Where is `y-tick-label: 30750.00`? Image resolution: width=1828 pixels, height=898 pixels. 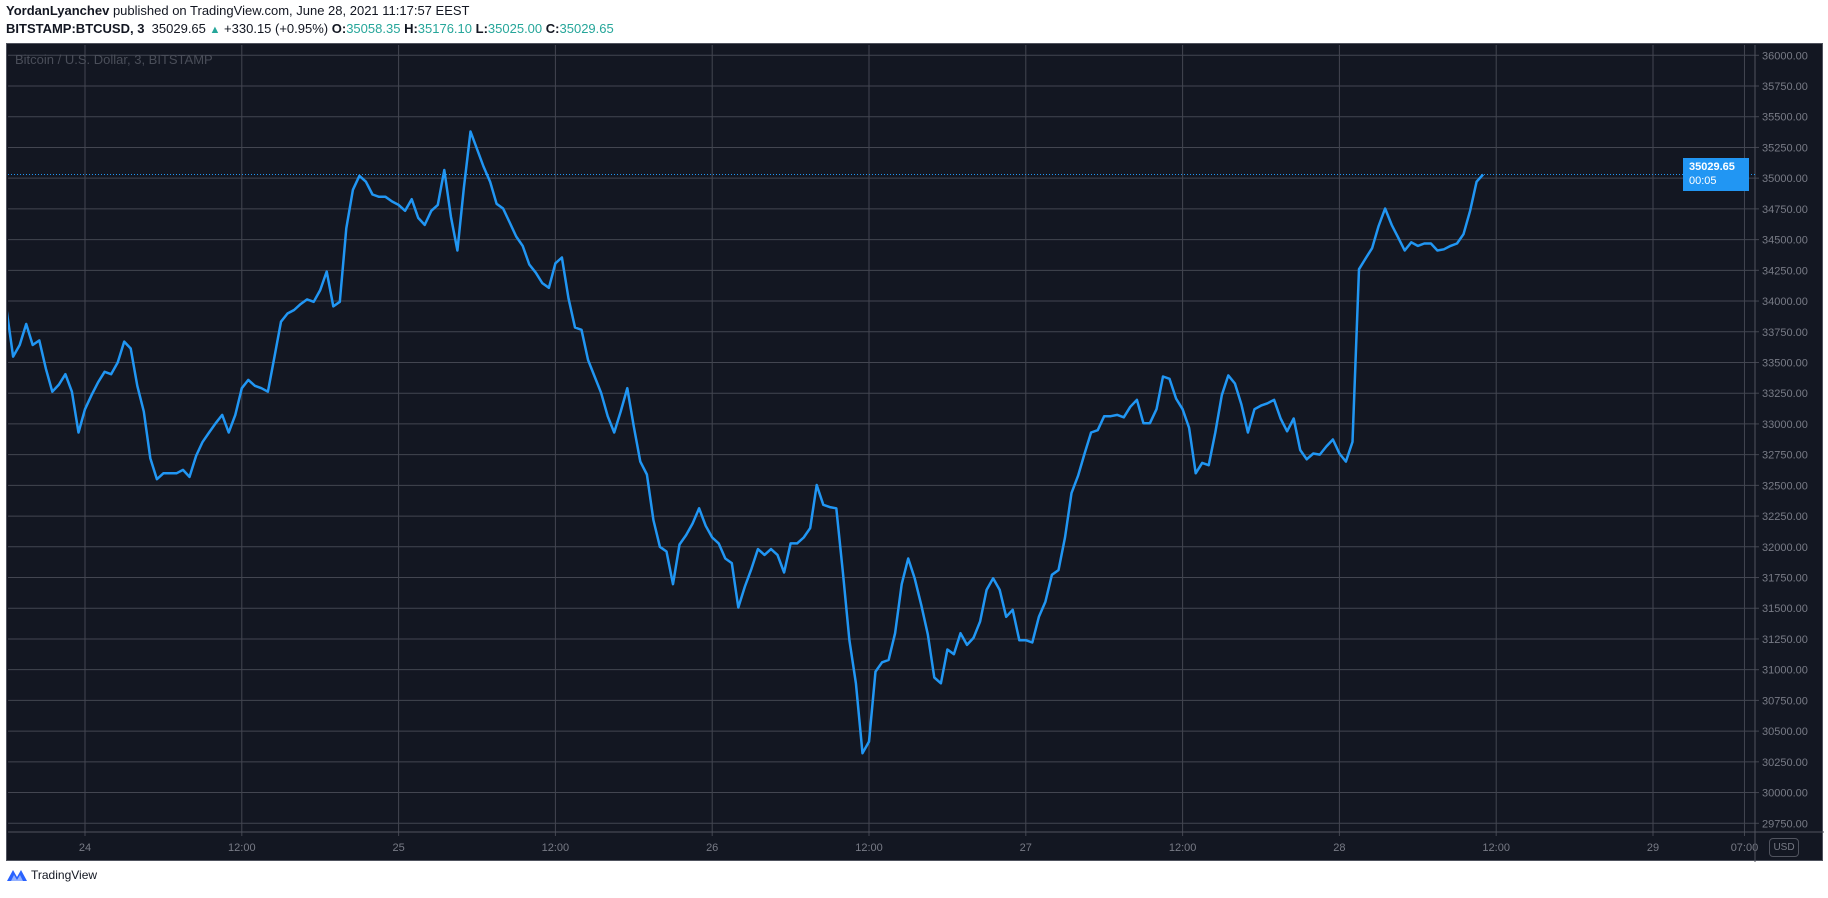
y-tick-label: 30750.00 is located at coordinates (1785, 701).